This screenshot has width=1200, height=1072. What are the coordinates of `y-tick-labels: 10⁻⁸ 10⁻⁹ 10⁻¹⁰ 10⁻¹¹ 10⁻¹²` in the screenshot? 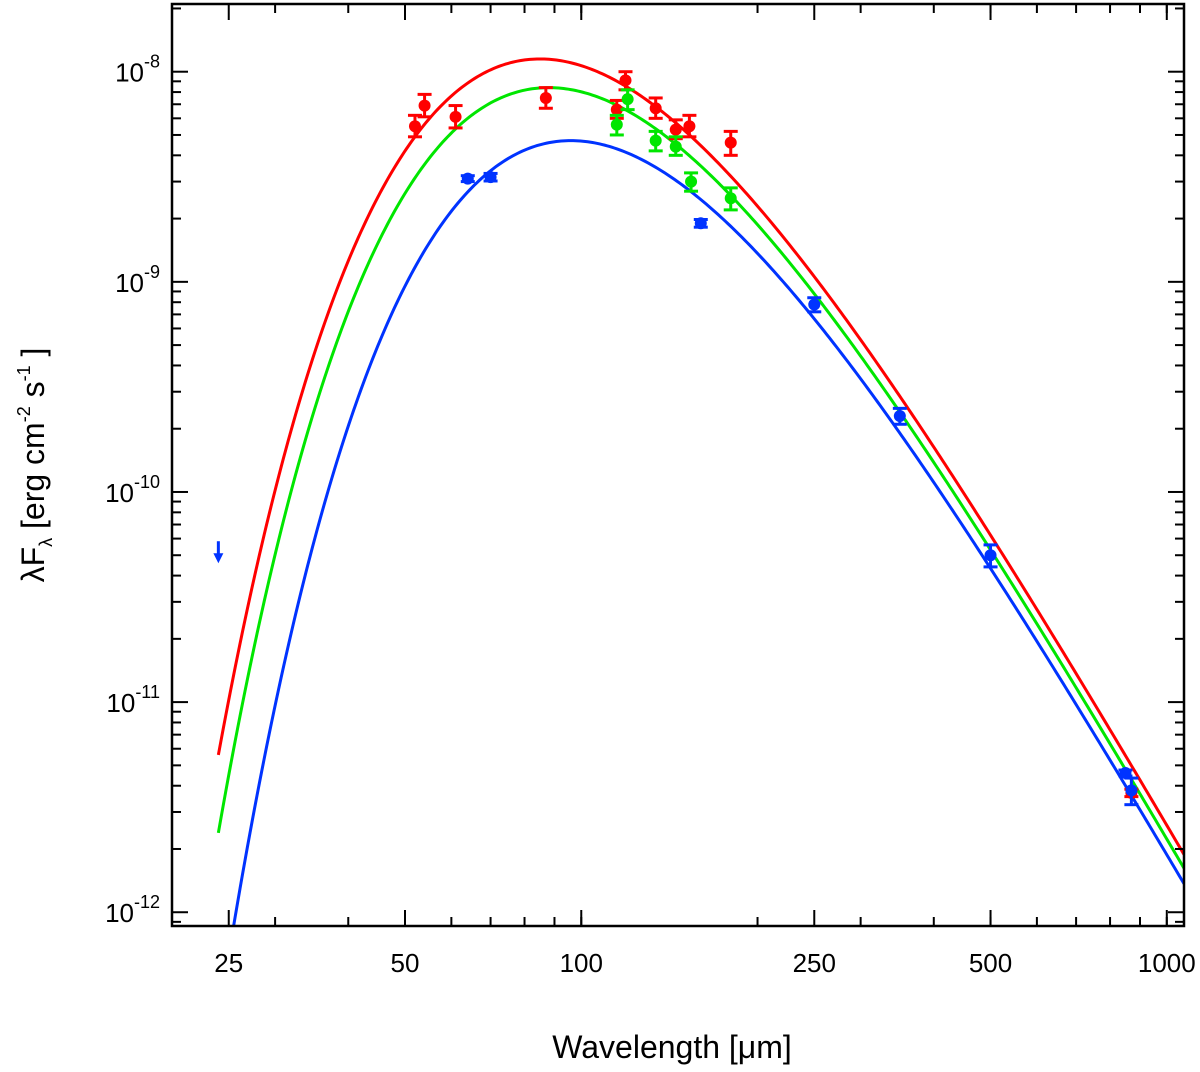 It's located at (132, 490).